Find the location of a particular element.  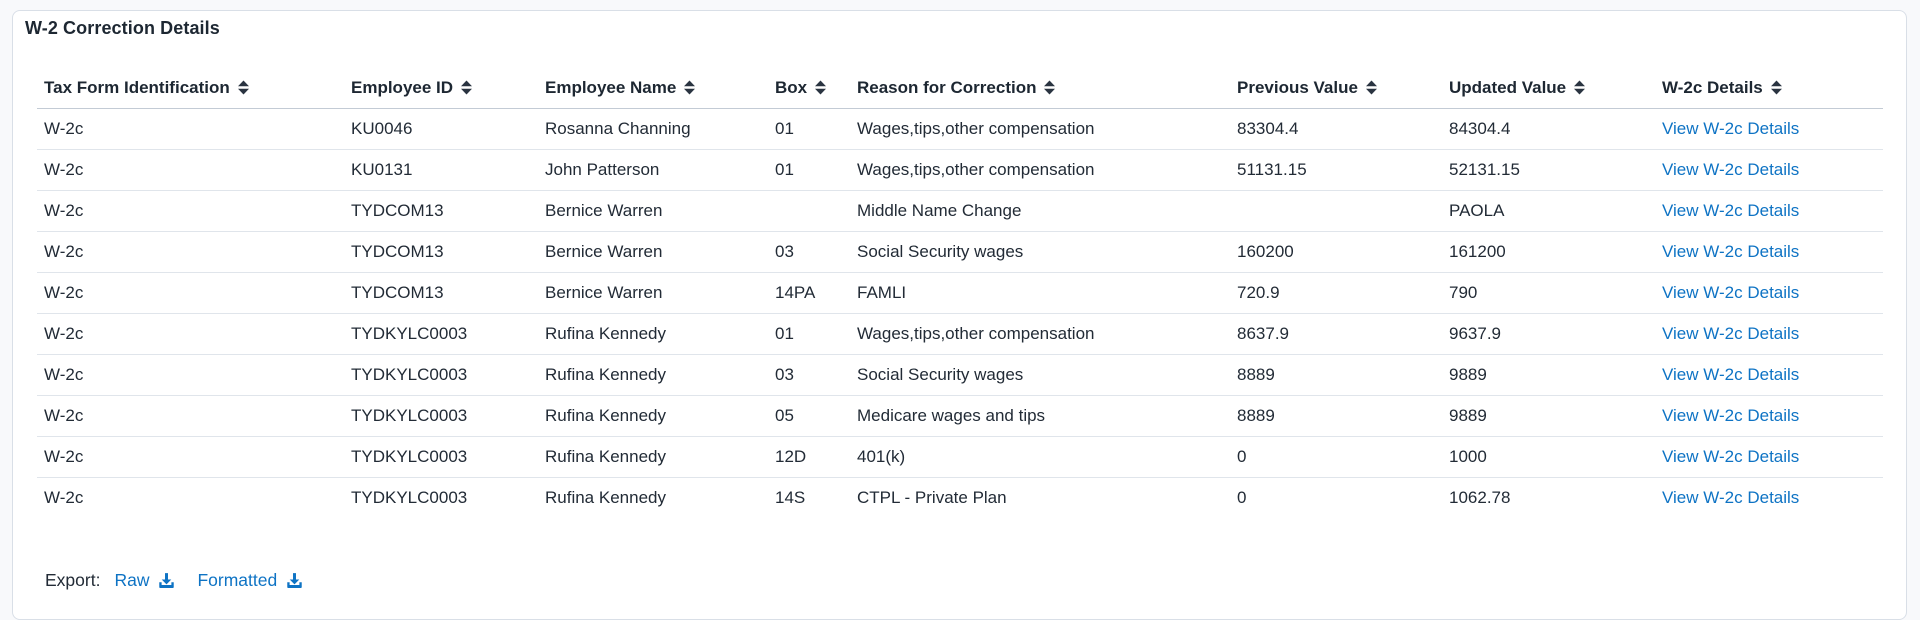

cell-reason-for-correction: CTPL - Private Plan is located at coordinates (932, 497).